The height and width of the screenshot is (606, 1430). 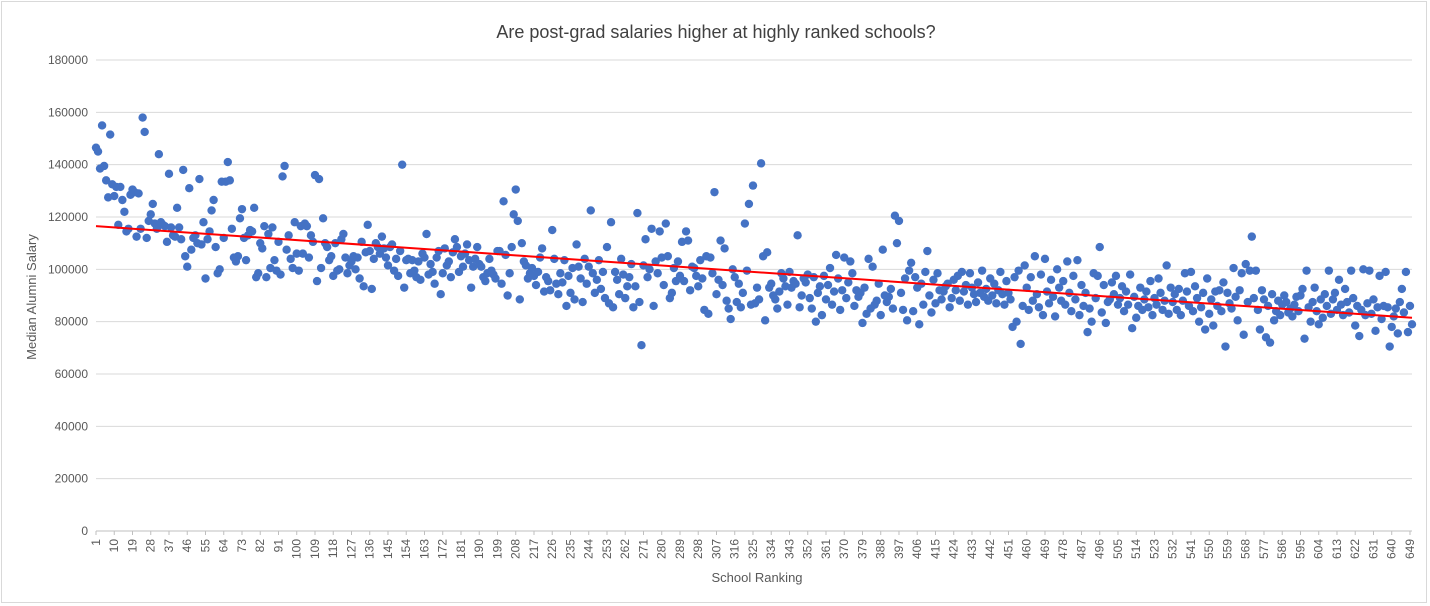 What do you see at coordinates (552, 549) in the screenshot?
I see `x-tick-label: 226` at bounding box center [552, 549].